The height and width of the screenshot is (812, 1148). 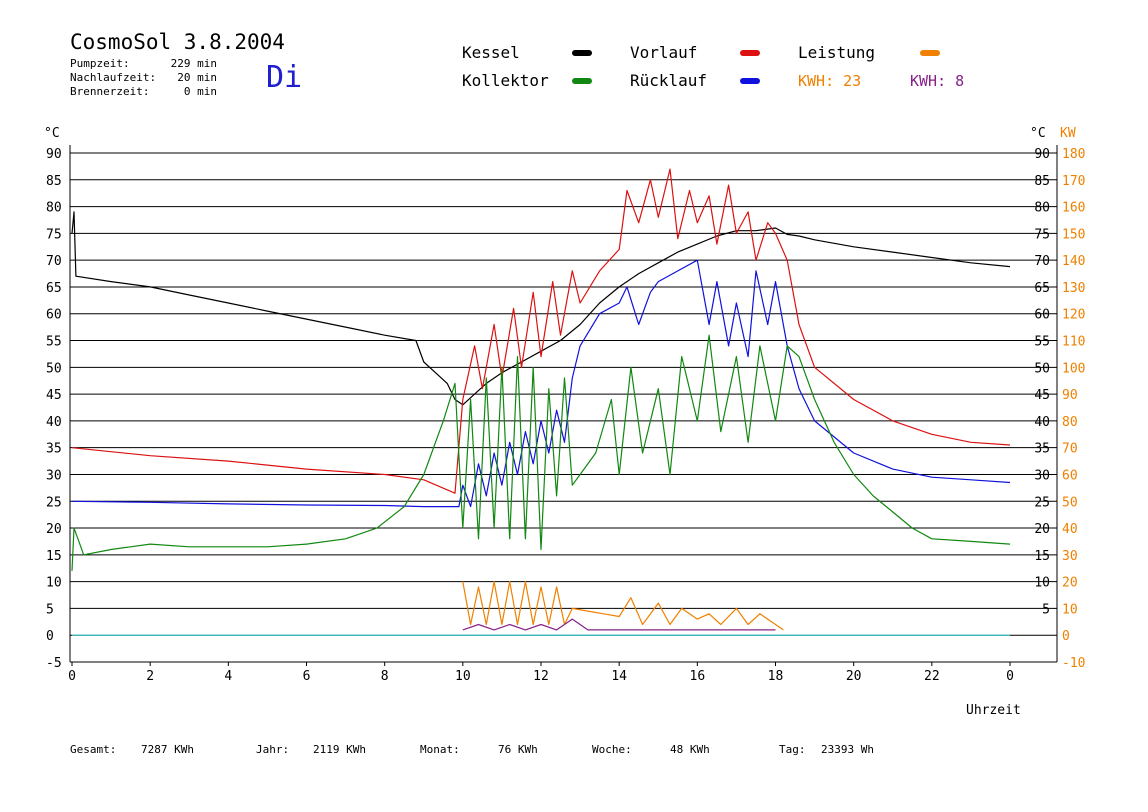 What do you see at coordinates (54, 288) in the screenshot?
I see `y-tick-left-65: 65` at bounding box center [54, 288].